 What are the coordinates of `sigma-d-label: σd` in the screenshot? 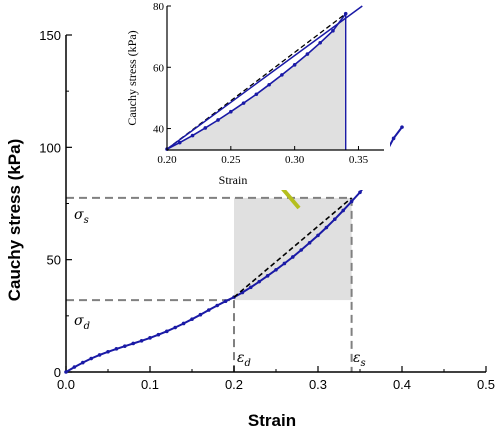 It's located at (82, 322).